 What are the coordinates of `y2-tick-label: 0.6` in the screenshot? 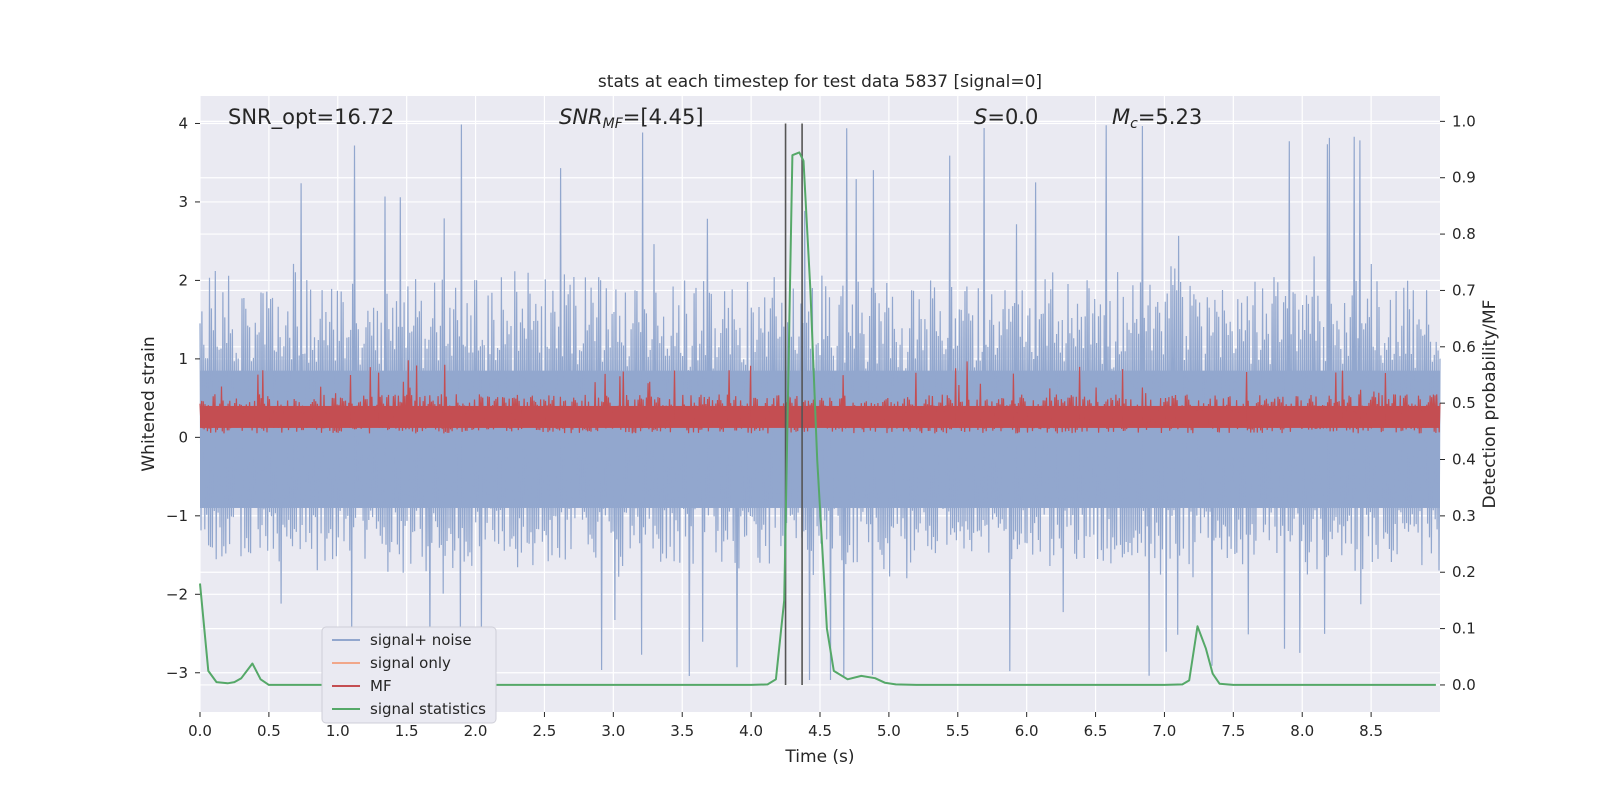 It's located at (1464, 347).